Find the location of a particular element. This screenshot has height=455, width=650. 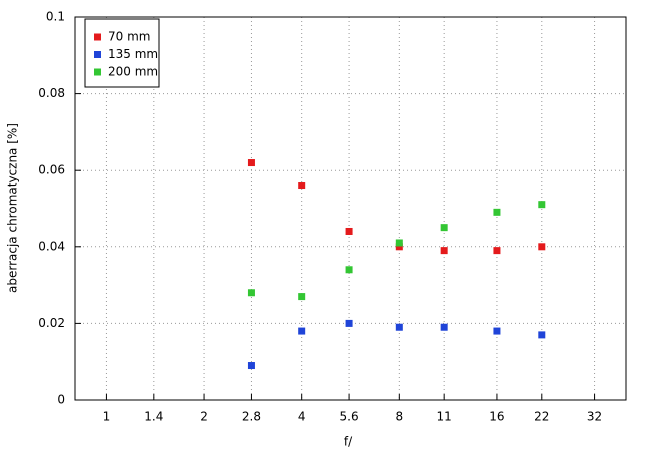

y-tick-label: 0.04 is located at coordinates (51, 246).